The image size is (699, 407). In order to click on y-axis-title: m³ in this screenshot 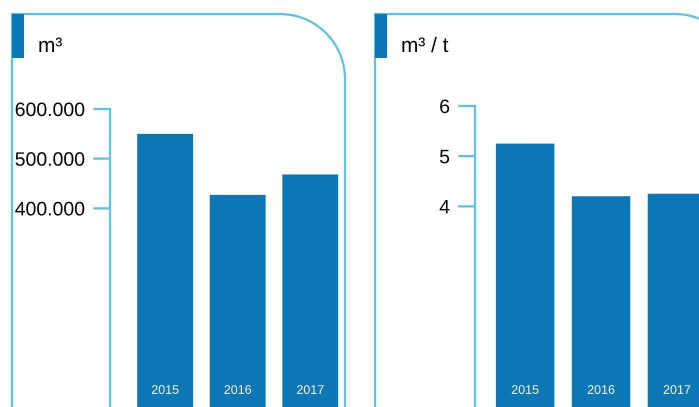, I will do `click(50, 45)`.